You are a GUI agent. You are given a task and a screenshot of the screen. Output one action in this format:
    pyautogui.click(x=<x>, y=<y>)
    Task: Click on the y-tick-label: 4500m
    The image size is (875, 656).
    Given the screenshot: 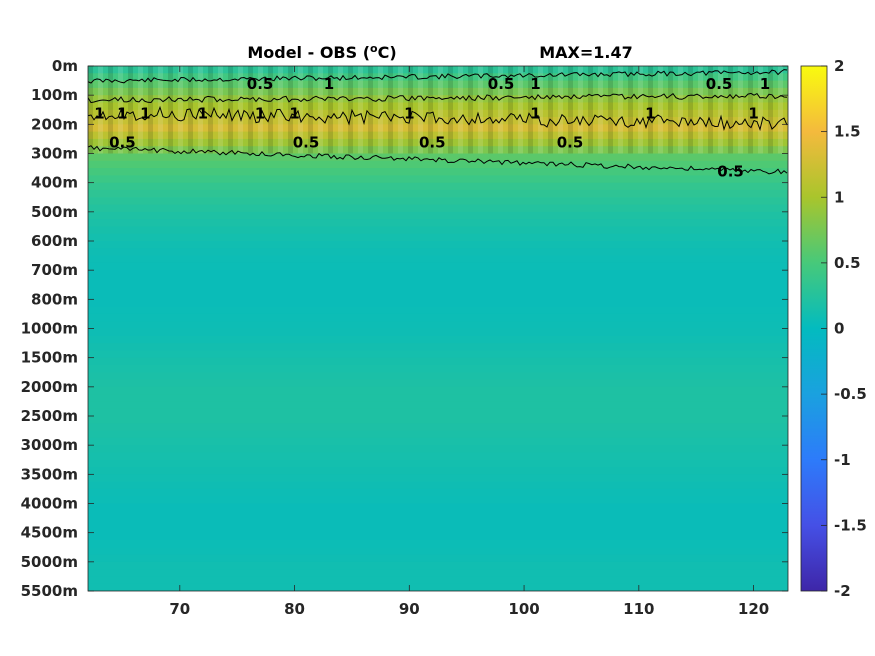 What is the action you would take?
    pyautogui.click(x=49, y=533)
    